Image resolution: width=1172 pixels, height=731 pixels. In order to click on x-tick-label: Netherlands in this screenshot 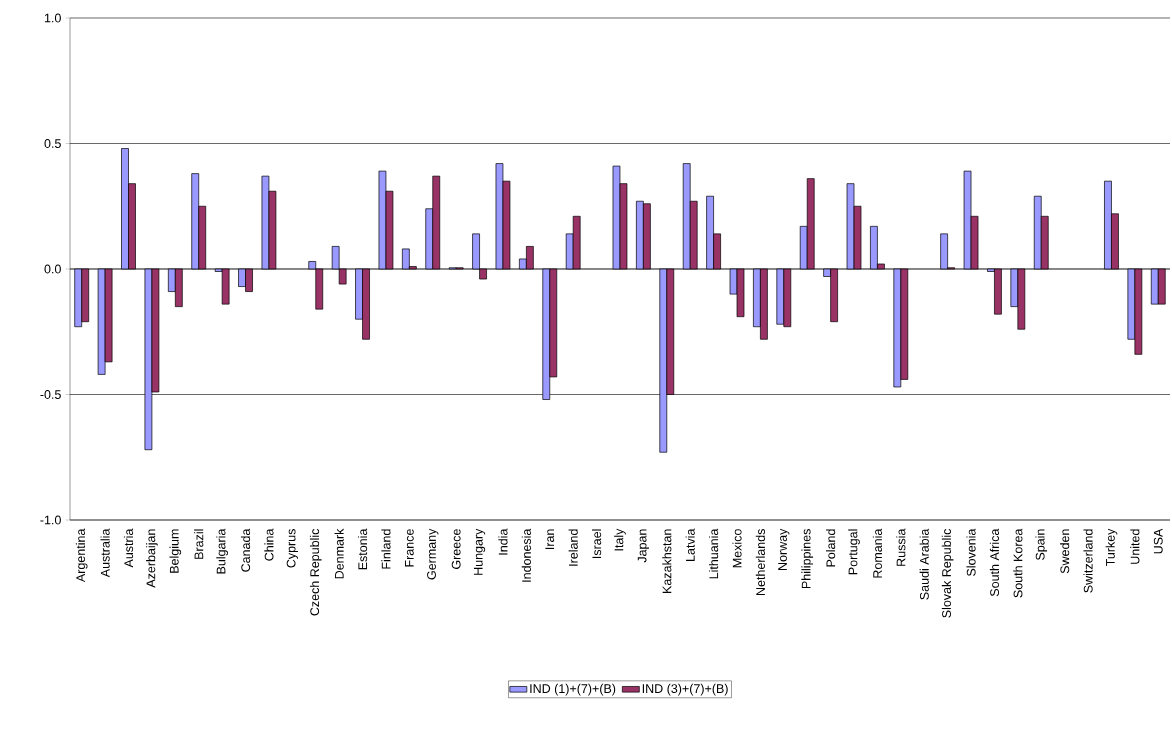, I will do `click(760, 562)`.